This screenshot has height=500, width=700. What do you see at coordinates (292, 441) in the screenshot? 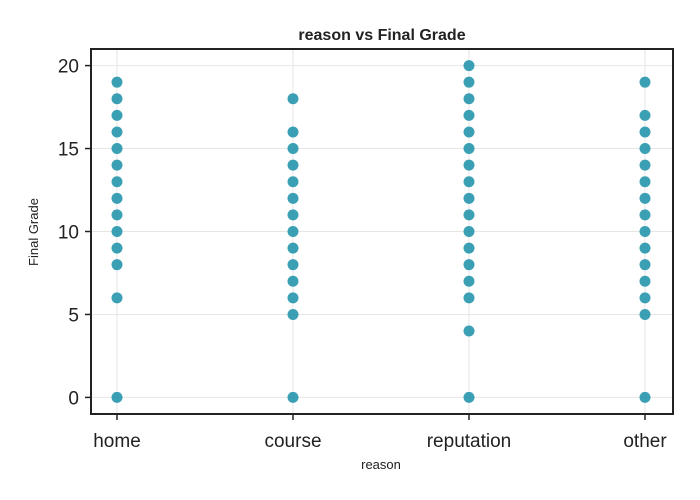
I see `x-tick-label: course` at bounding box center [292, 441].